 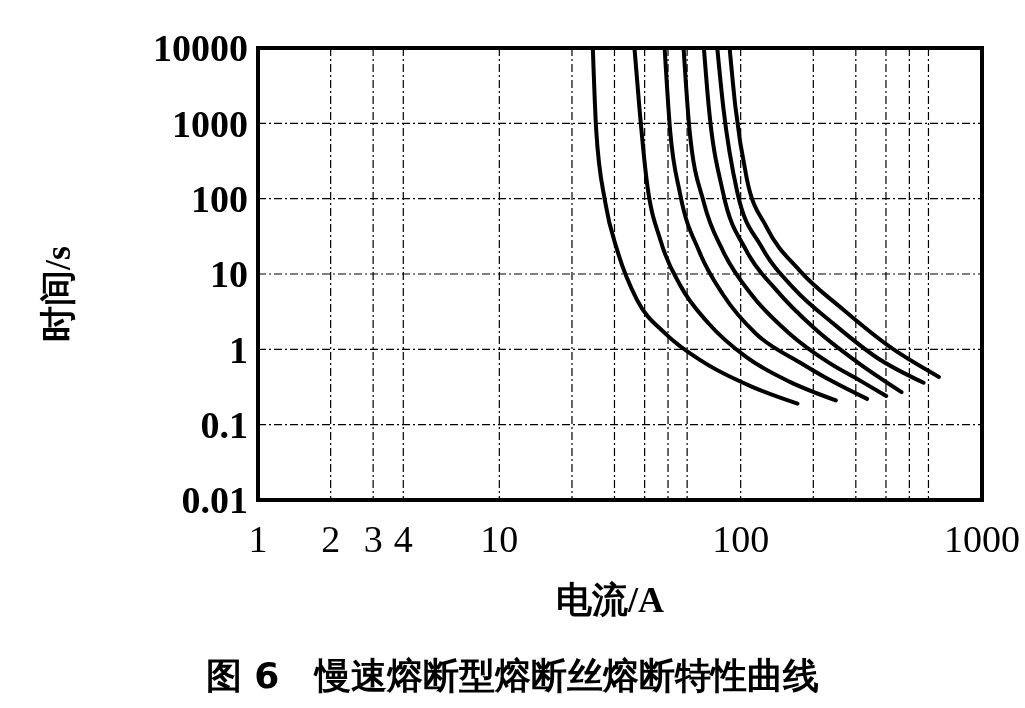 What do you see at coordinates (229, 274) in the screenshot?
I see `y-tick-label: 10` at bounding box center [229, 274].